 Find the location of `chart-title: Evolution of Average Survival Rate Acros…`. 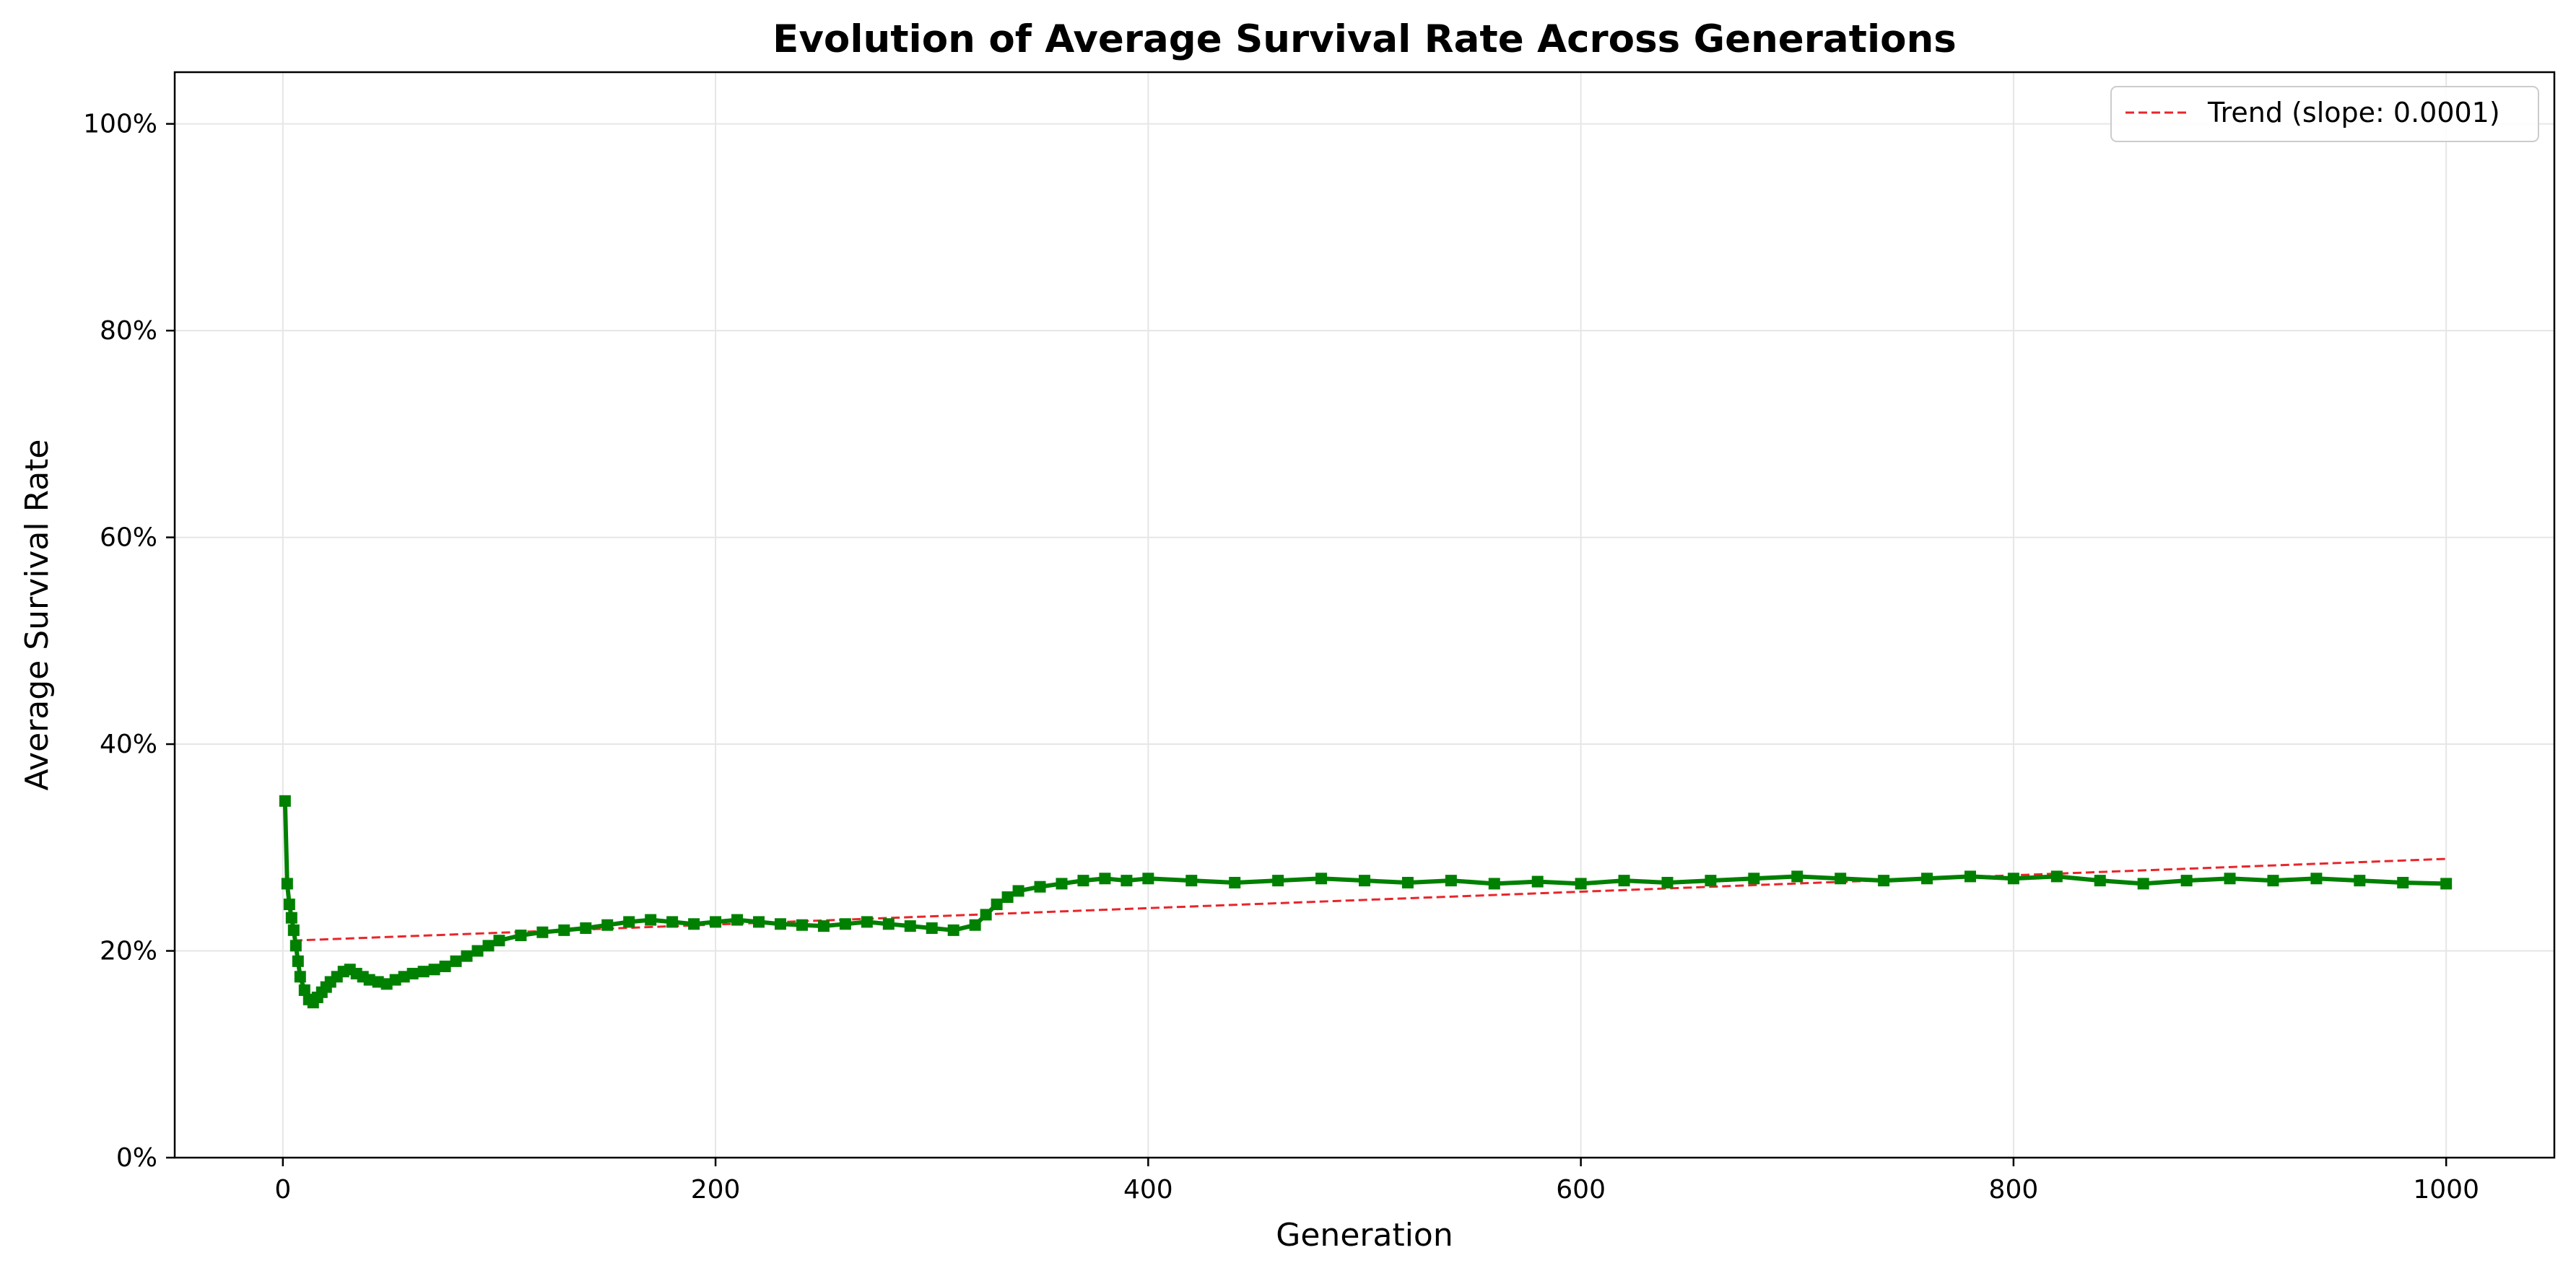

chart-title: Evolution of Average Survival Rate Acros… is located at coordinates (1365, 39).